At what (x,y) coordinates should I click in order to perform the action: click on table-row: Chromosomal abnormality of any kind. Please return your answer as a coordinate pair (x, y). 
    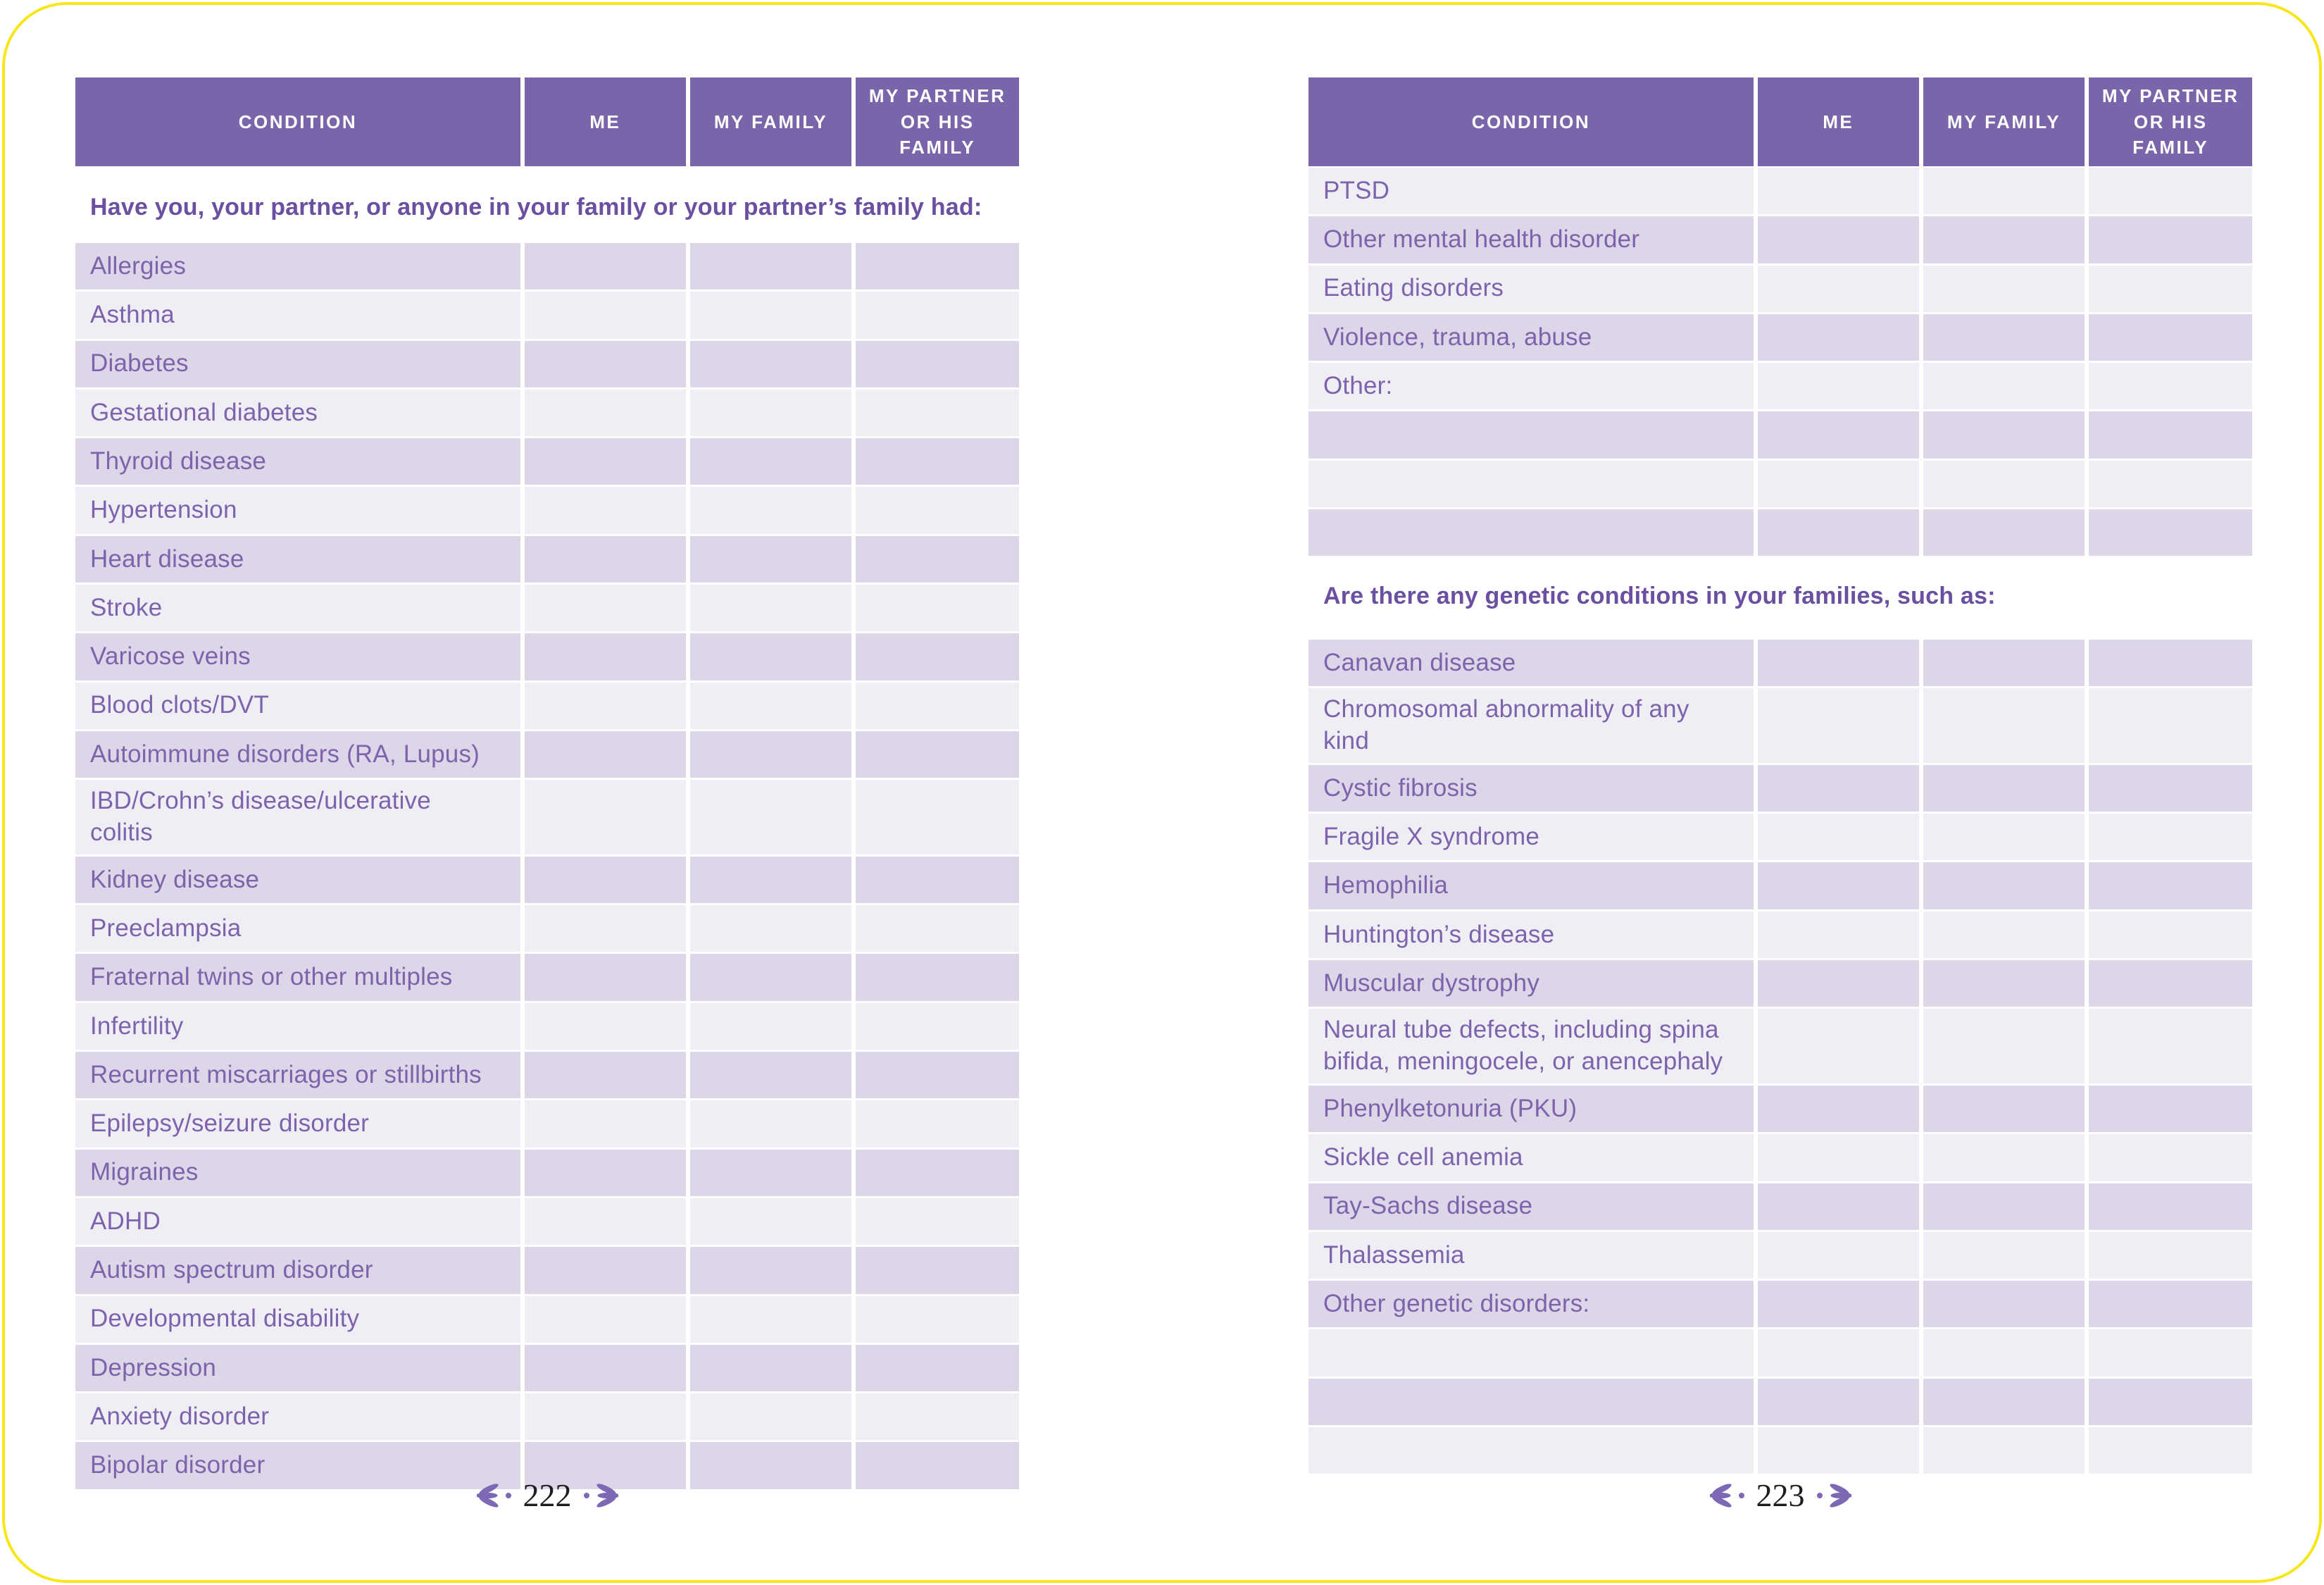
    Looking at the image, I should click on (1780, 725).